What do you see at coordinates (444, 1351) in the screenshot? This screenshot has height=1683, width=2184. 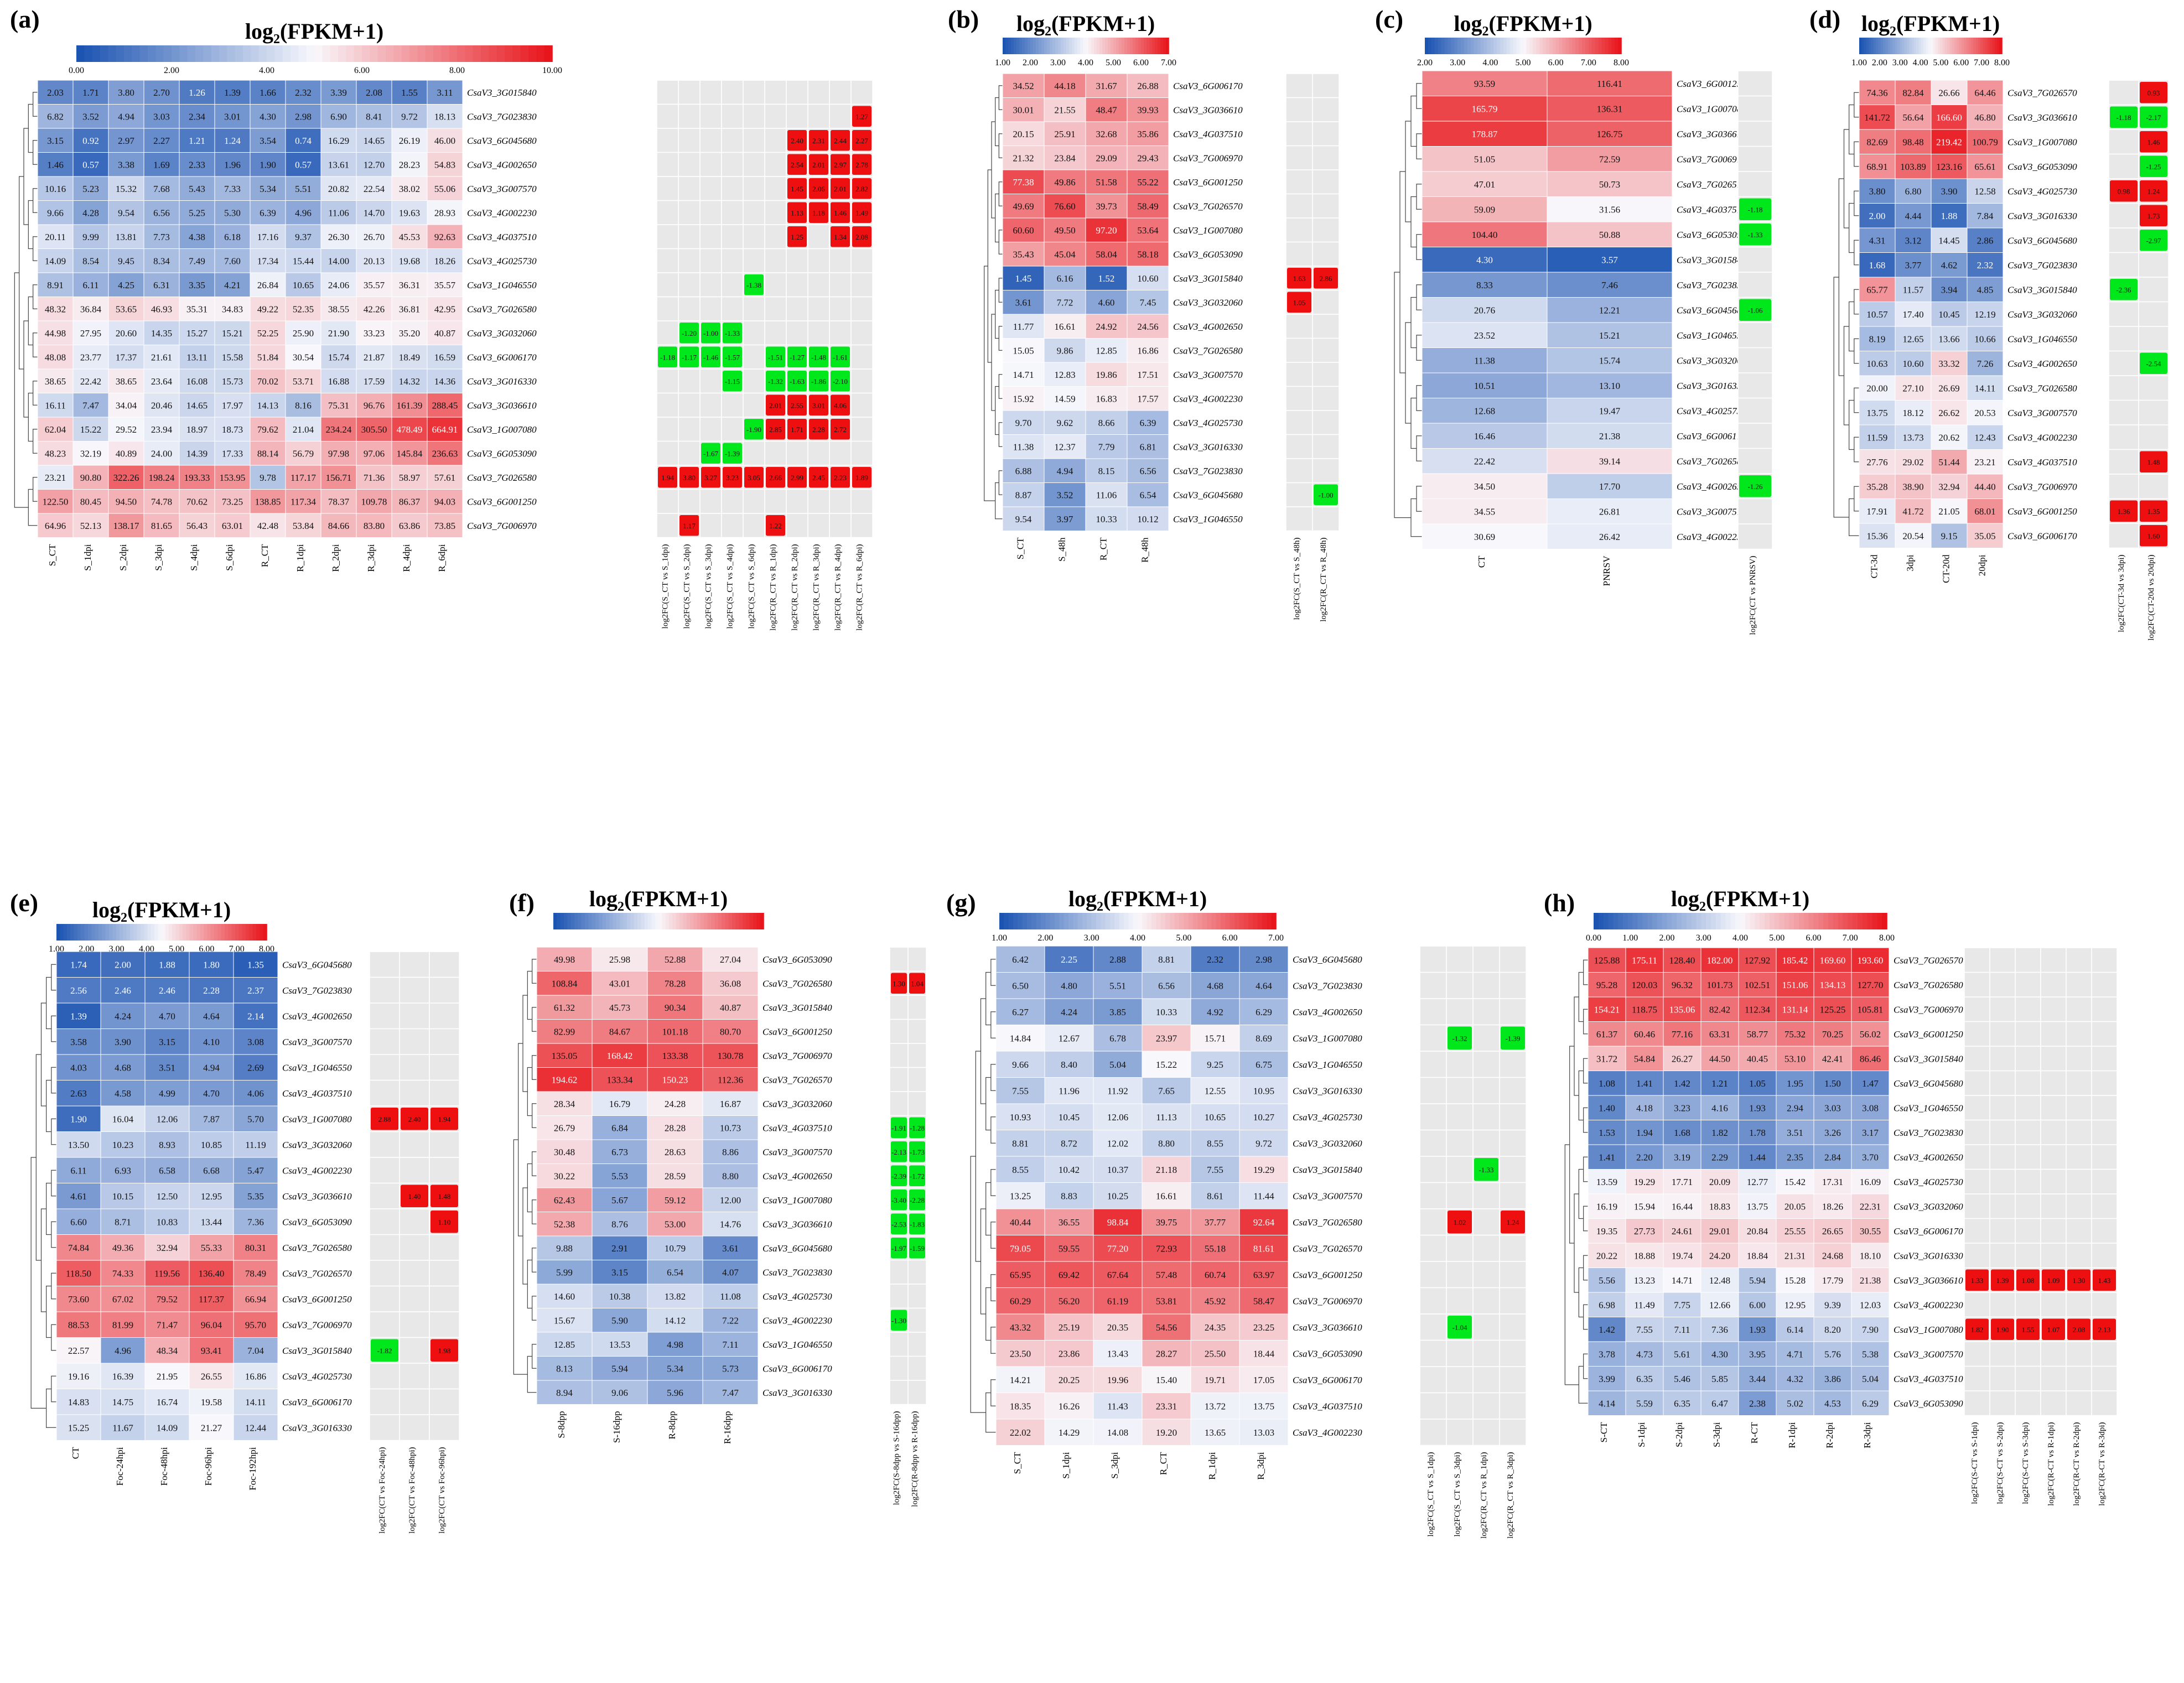 I see `fc-value: 1.98` at bounding box center [444, 1351].